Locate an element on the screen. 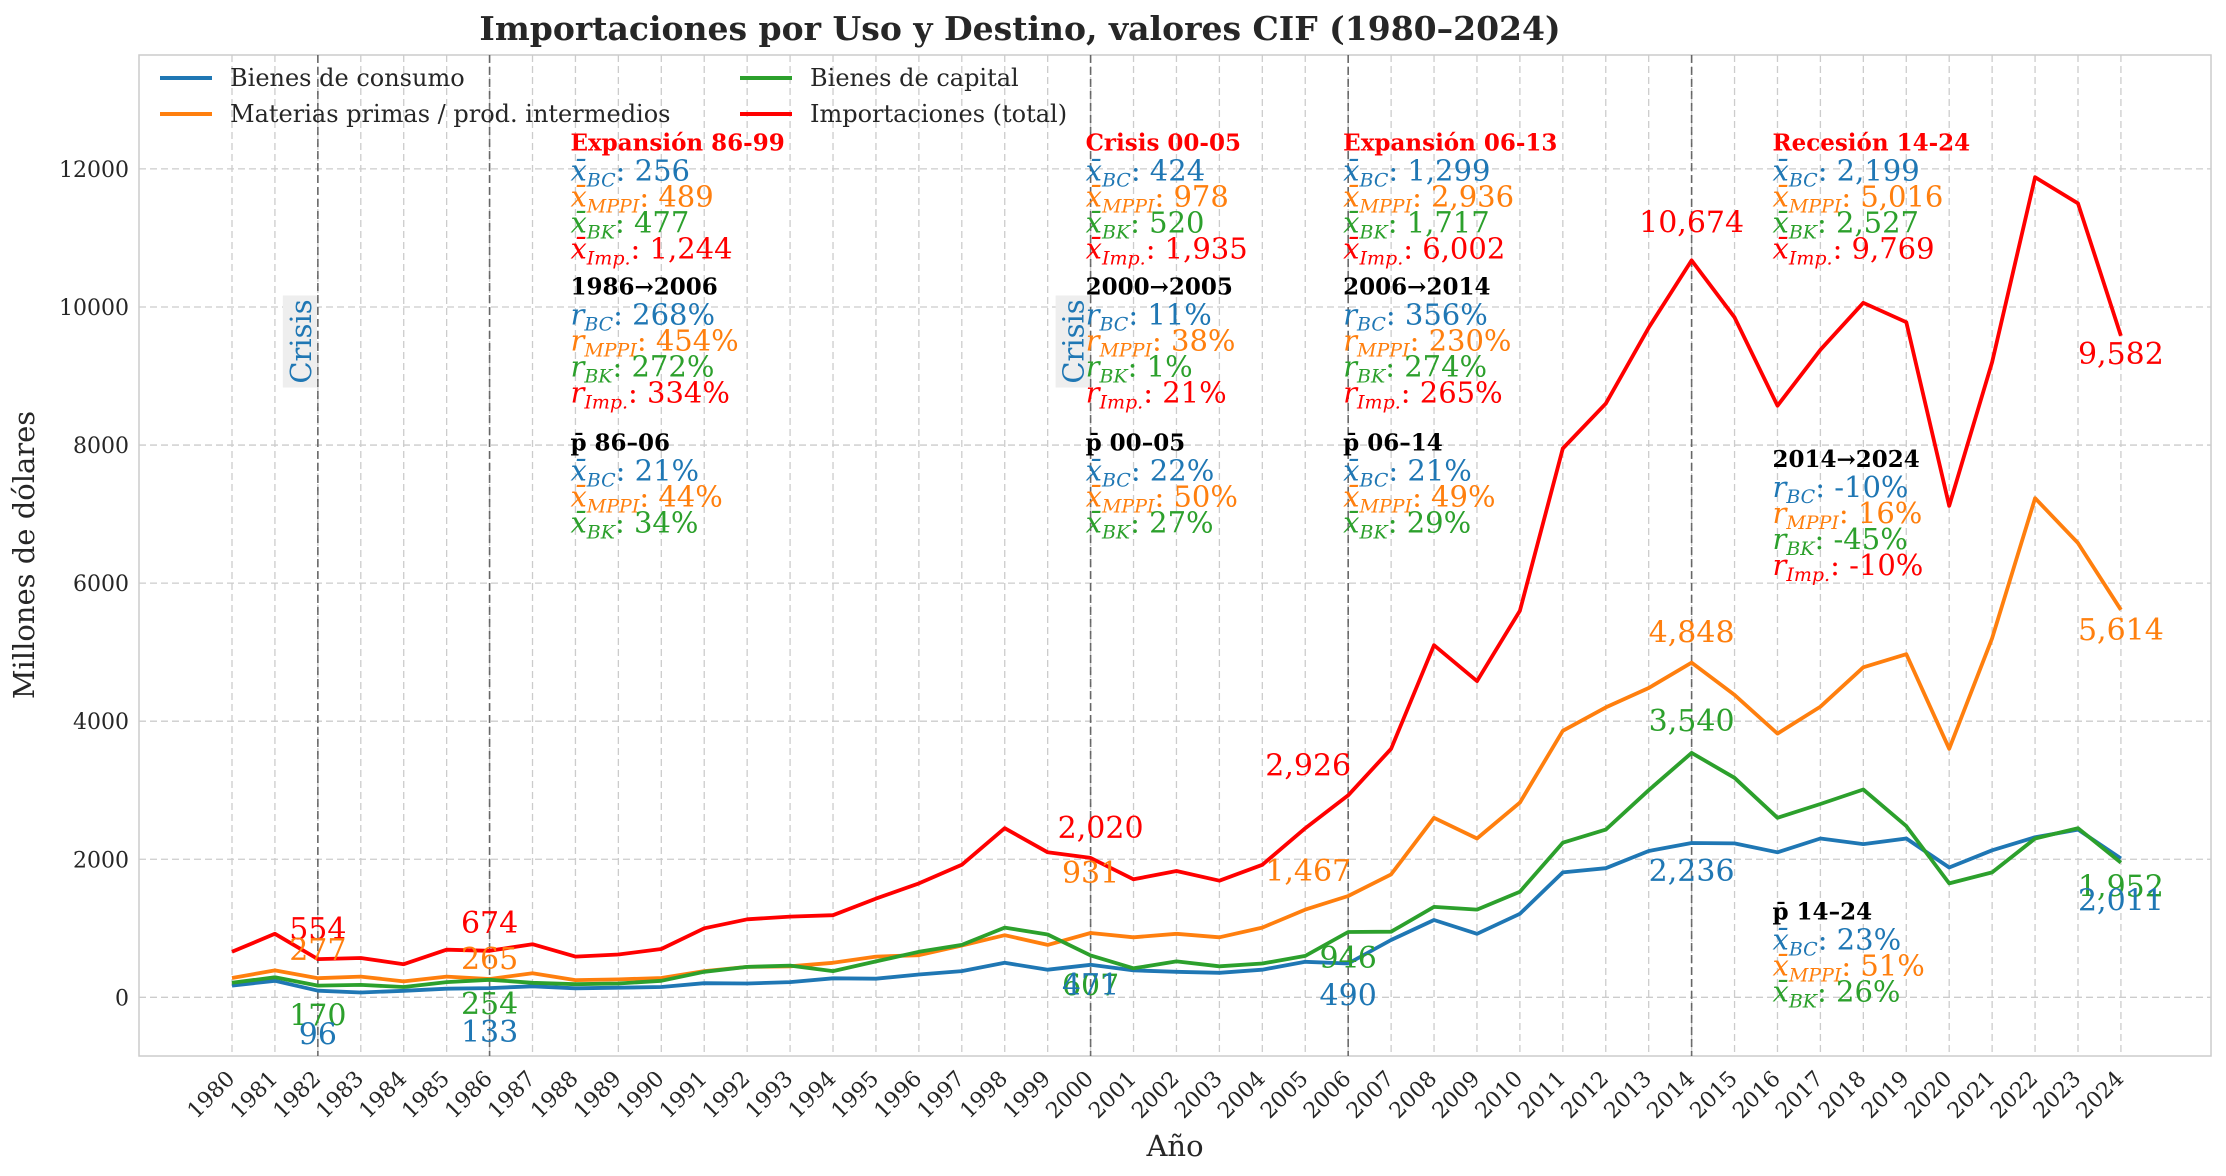 The height and width of the screenshot is (1176, 2226). annotation-line: x̄Imp.: 1,244 is located at coordinates (651, 250).